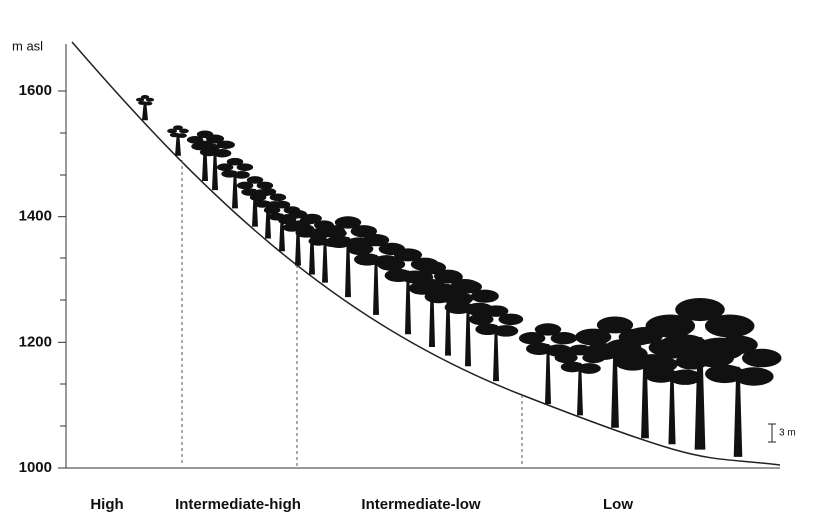 The width and height of the screenshot is (820, 529). What do you see at coordinates (35, 90) in the screenshot?
I see `y-tick-label: 1600` at bounding box center [35, 90].